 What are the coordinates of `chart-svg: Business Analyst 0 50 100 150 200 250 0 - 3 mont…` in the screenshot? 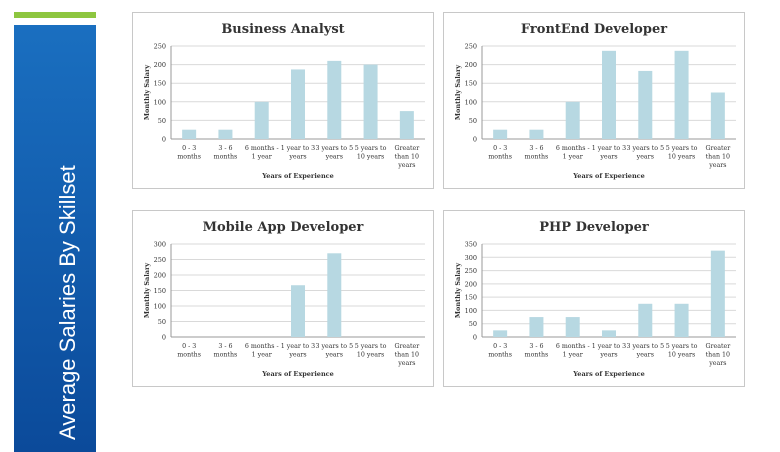 It's located at (284, 101).